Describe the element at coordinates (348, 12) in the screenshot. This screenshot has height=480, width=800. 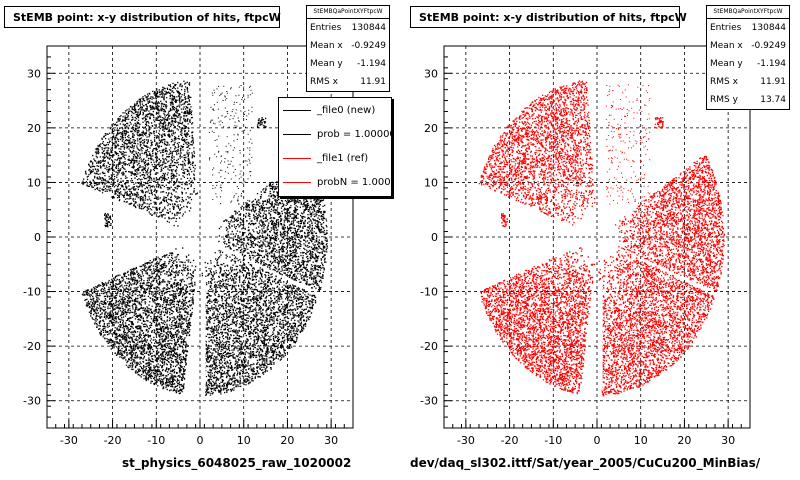
I see `left-stats-name: StEMBQaPointXYFtpcW` at that location.